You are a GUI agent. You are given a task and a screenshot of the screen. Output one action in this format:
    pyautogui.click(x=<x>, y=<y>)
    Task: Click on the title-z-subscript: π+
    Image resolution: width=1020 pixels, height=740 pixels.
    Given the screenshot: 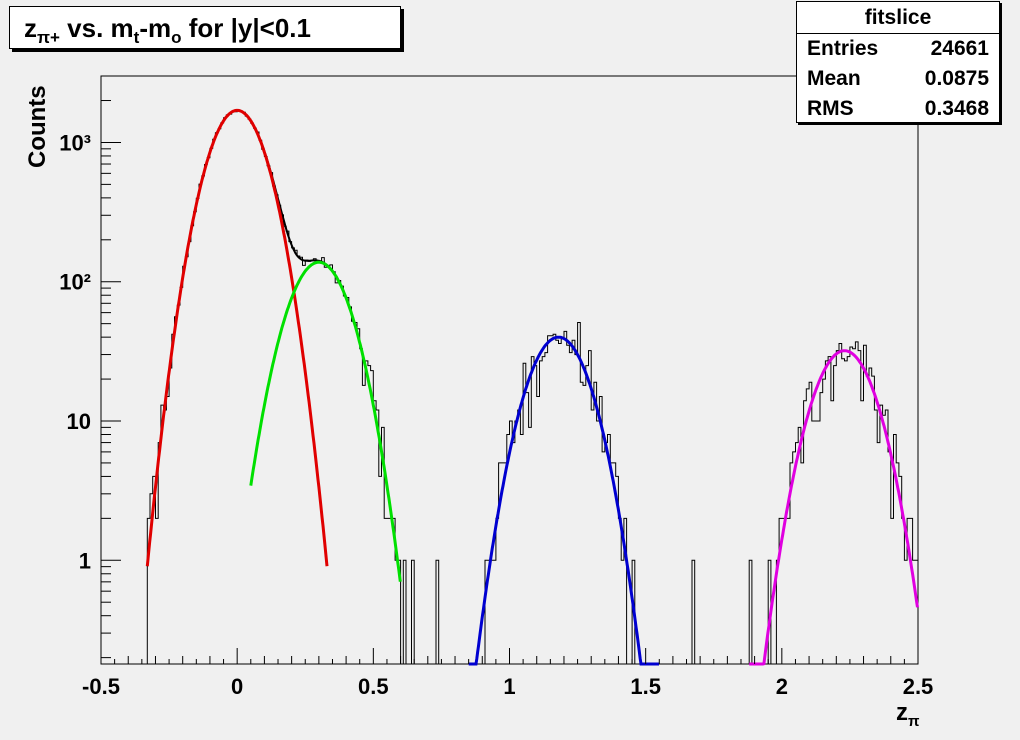 What is the action you would take?
    pyautogui.click(x=48, y=38)
    